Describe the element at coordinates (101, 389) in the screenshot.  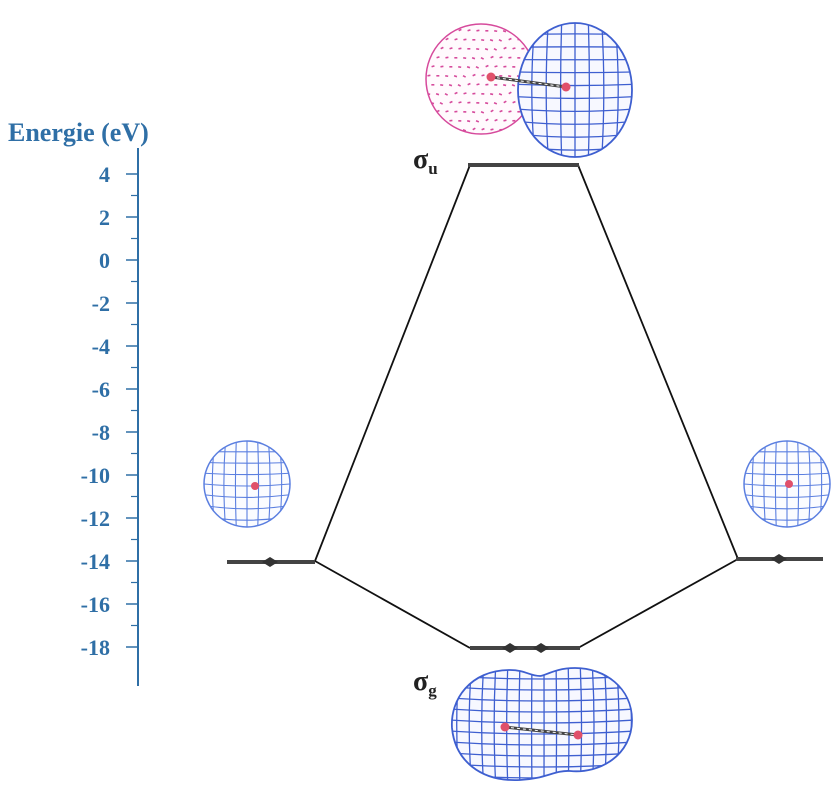
I see `axis-tick-label: -6` at that location.